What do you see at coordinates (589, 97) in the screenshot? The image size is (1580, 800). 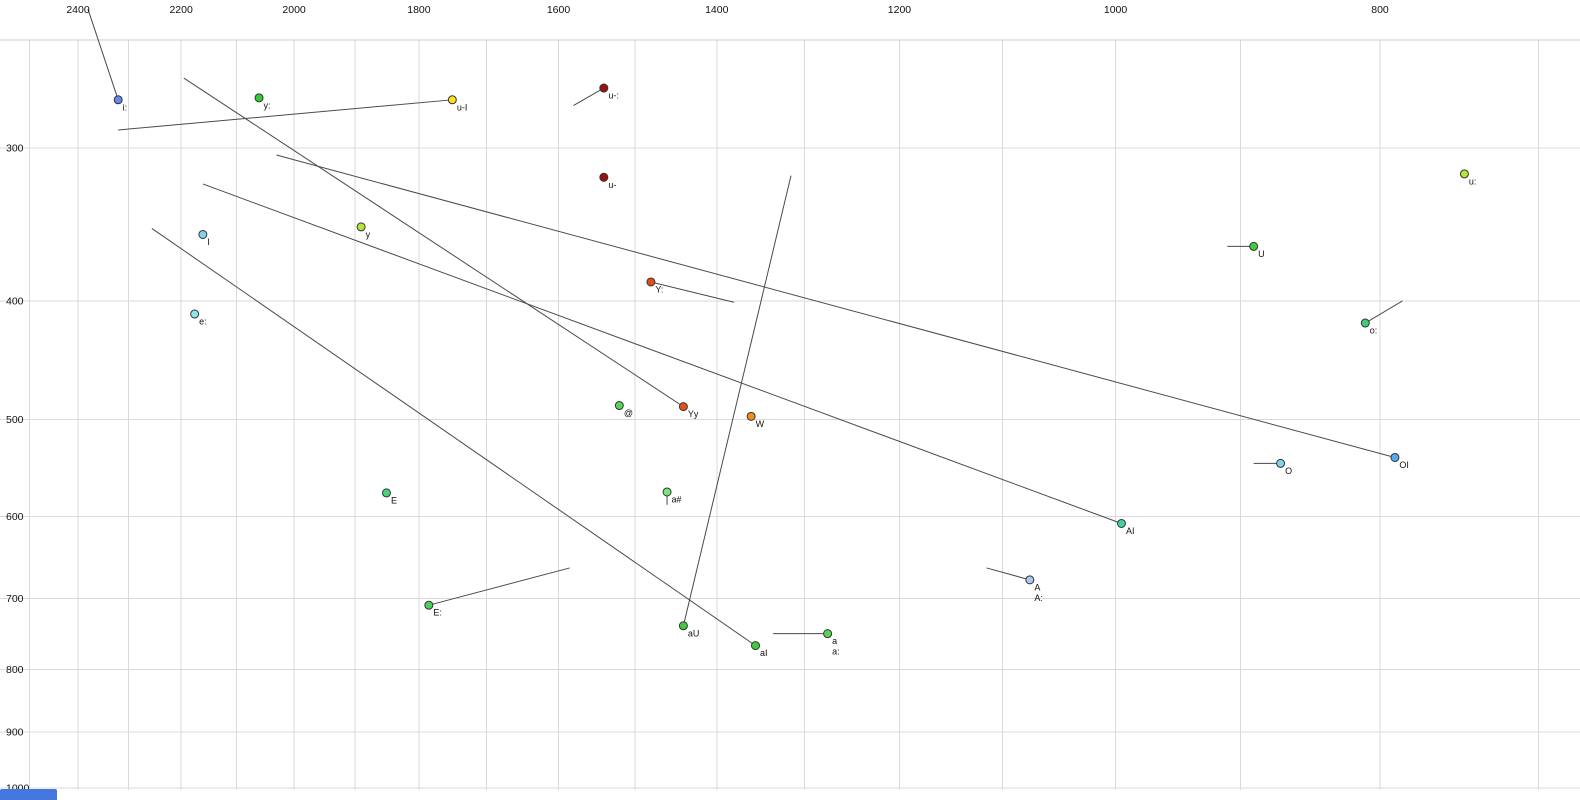 I see `trajectory-line-u-:-onset` at bounding box center [589, 97].